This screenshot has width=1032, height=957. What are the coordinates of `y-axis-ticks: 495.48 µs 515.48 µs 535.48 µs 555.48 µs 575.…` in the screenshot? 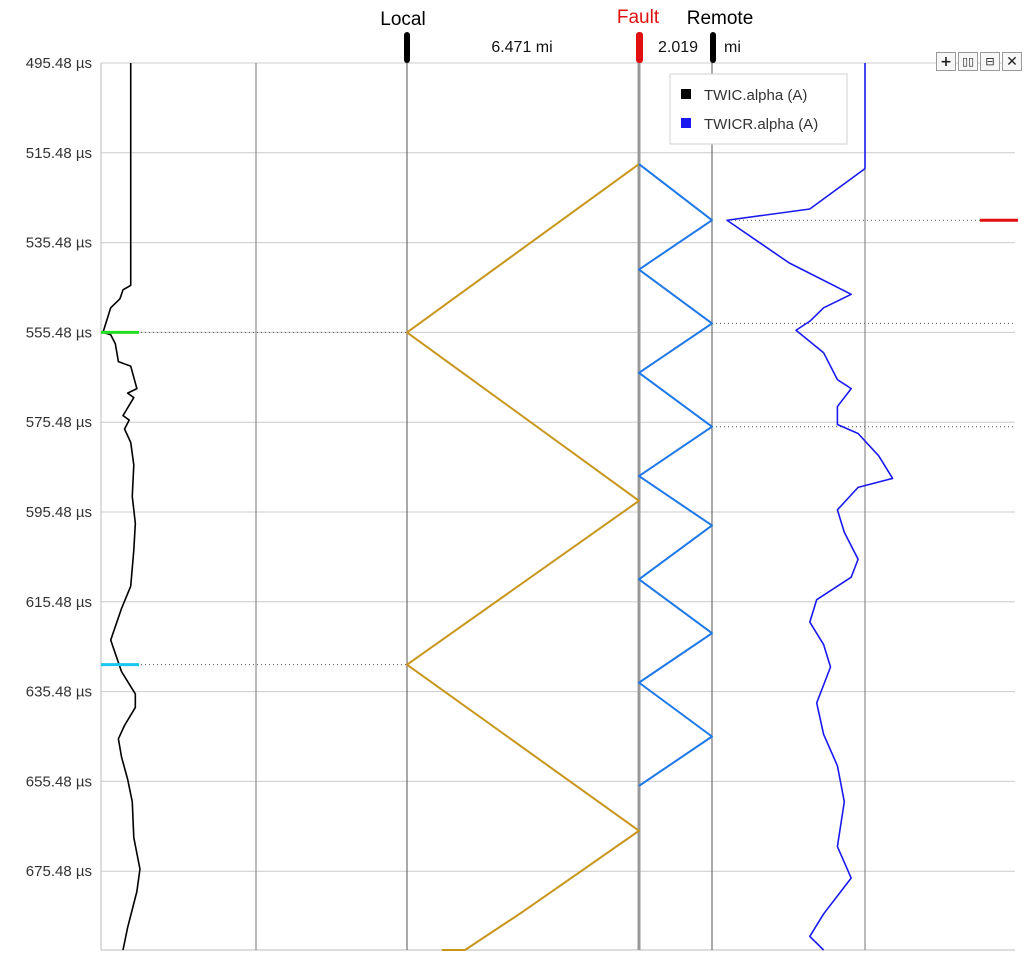 It's located at (59, 467).